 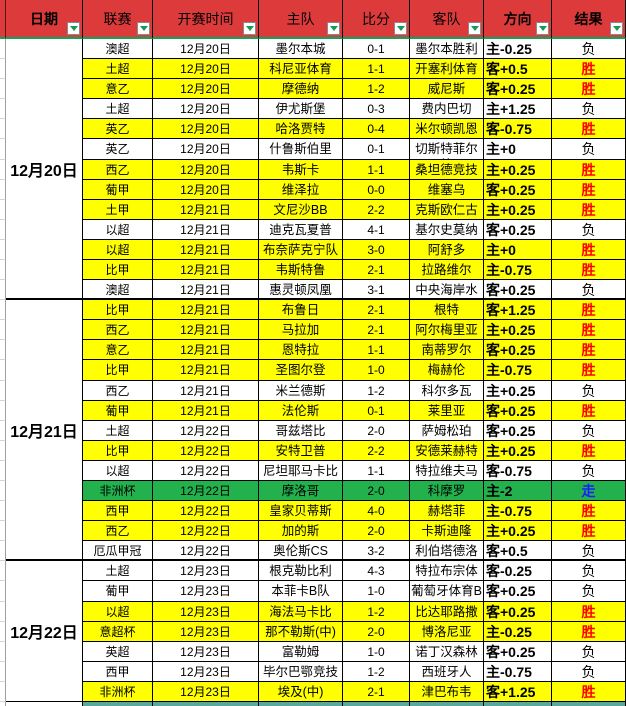 What do you see at coordinates (447, 651) in the screenshot?
I see `away-team-cell: 诺丁汉森林` at bounding box center [447, 651].